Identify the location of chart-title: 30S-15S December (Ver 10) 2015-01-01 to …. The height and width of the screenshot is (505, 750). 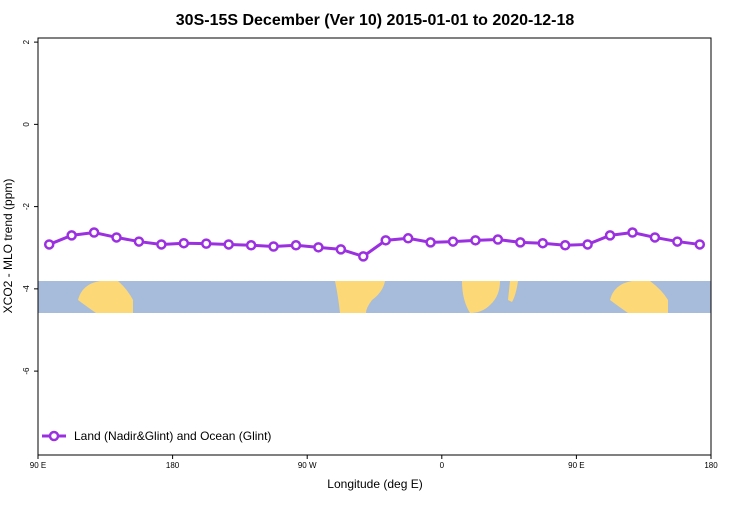
(375, 20).